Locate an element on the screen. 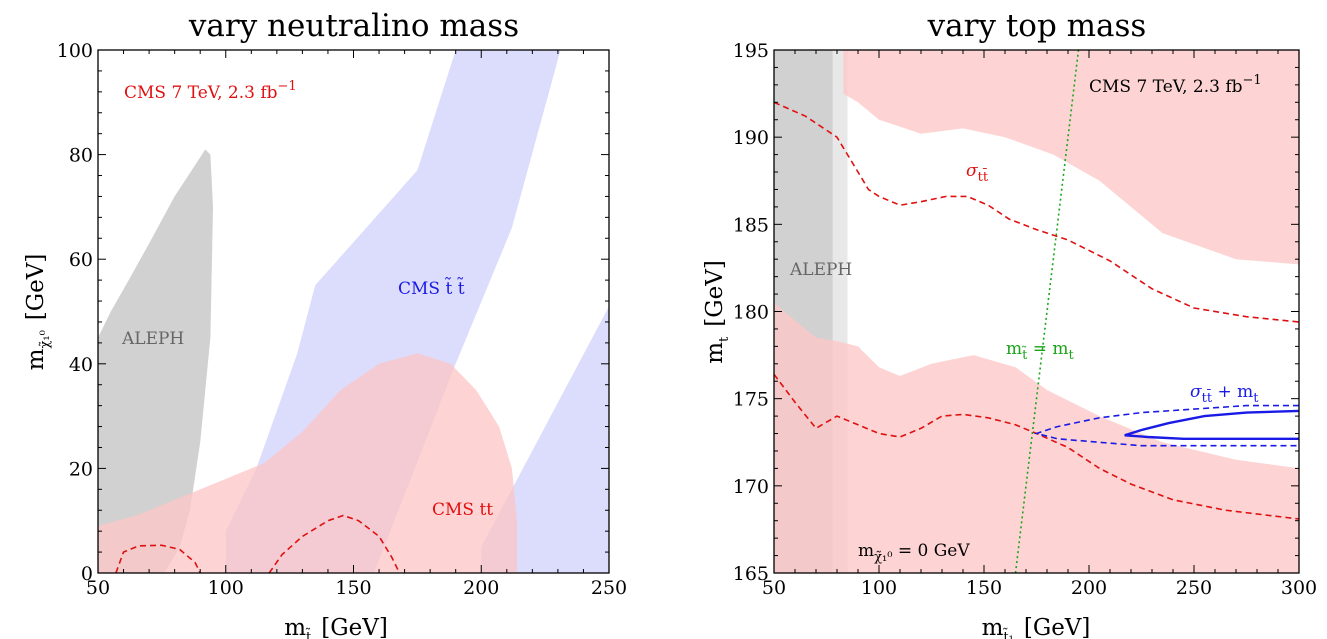  y-tick-label: 175 is located at coordinates (751, 400).